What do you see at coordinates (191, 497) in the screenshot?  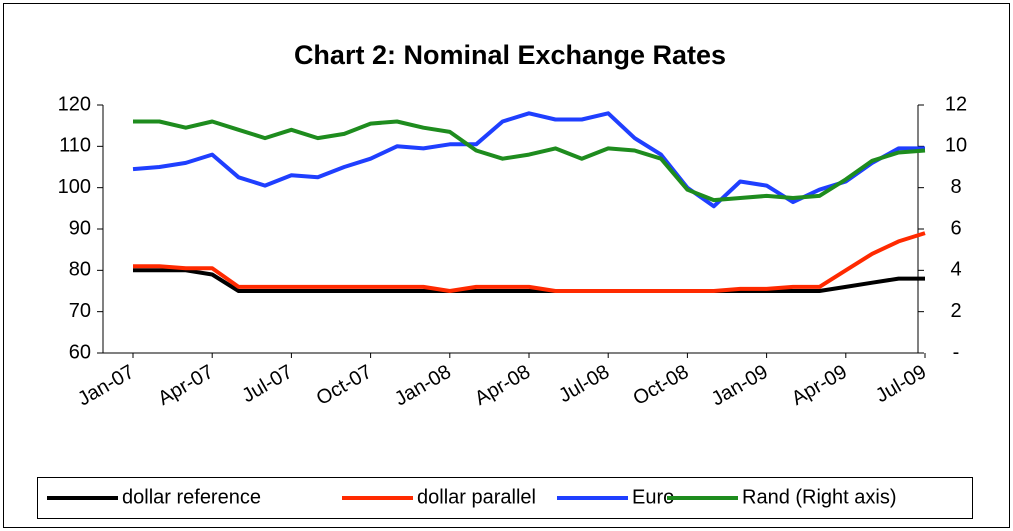 I see `legend-label: dollar reference` at bounding box center [191, 497].